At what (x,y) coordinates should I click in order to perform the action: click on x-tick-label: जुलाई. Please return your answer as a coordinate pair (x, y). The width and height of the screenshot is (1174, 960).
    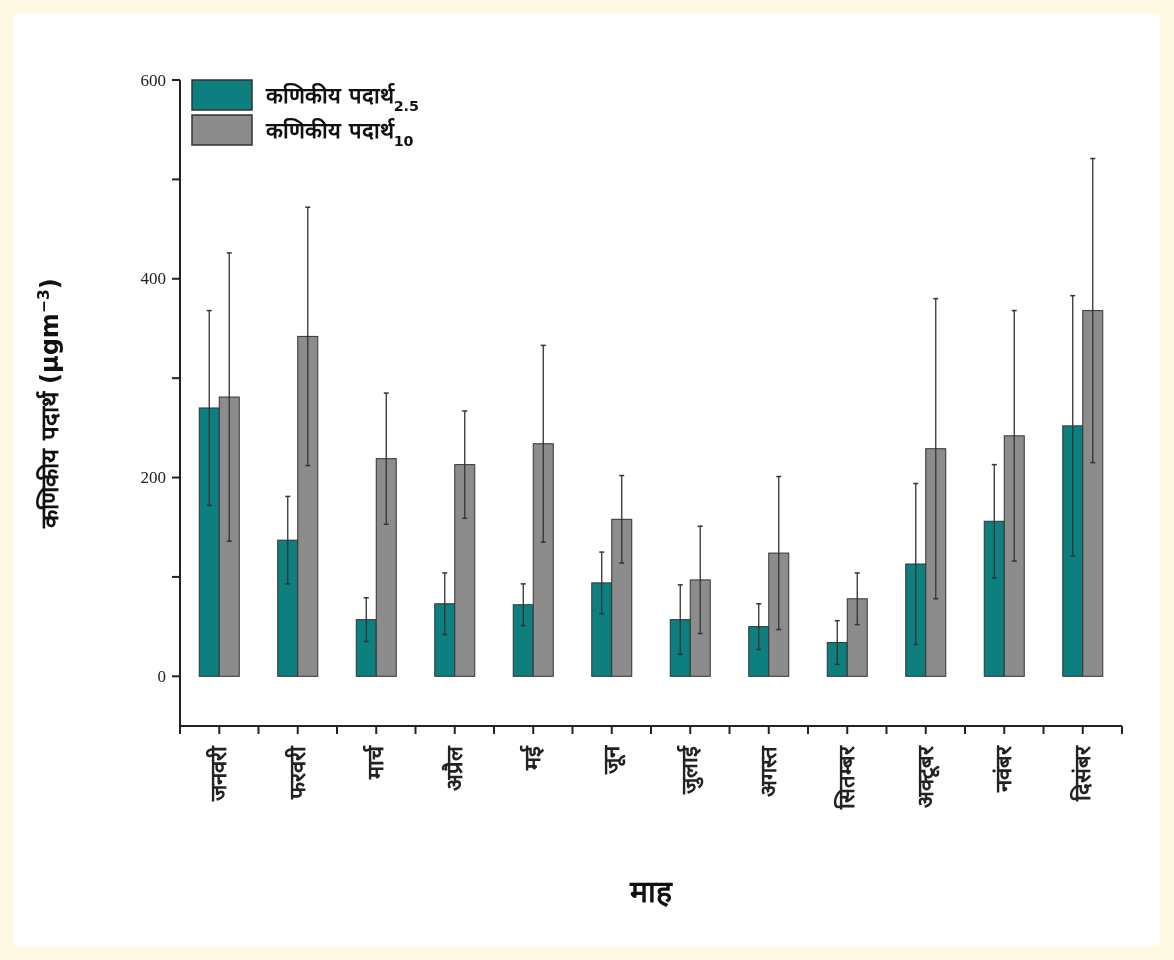
    Looking at the image, I should click on (690, 770).